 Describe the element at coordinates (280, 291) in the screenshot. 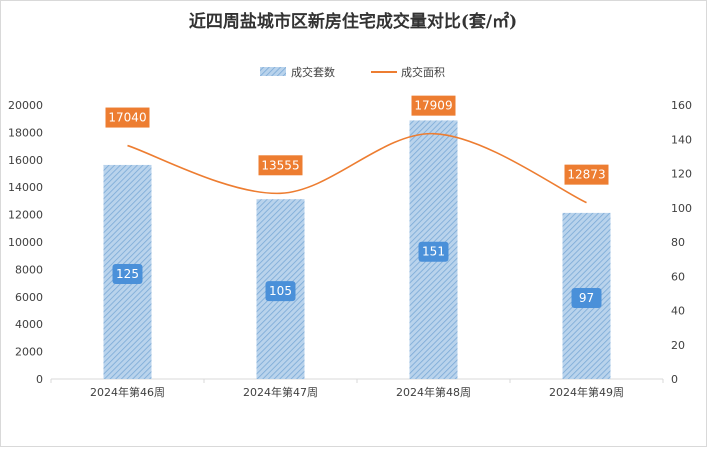

I see `bar-value-label: 105` at that location.